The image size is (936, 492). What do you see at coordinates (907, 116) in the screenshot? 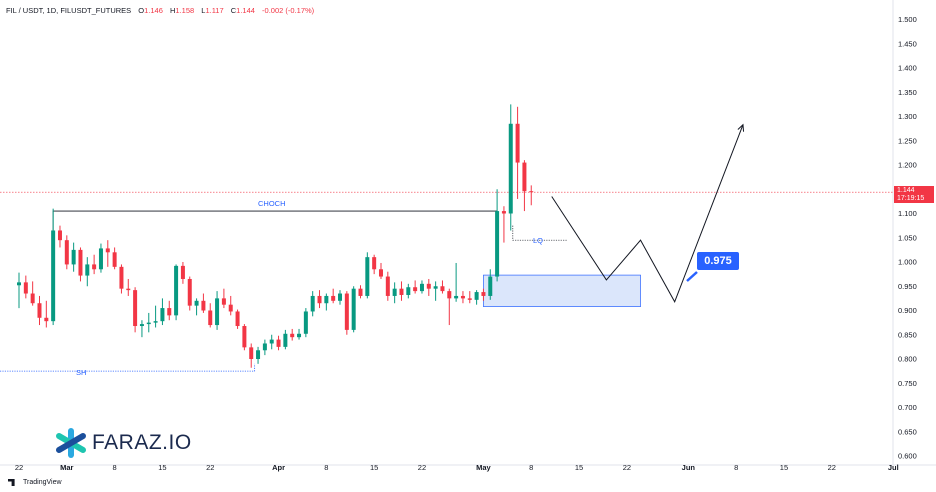
I see `price-tick-label: 1.300` at bounding box center [907, 116].